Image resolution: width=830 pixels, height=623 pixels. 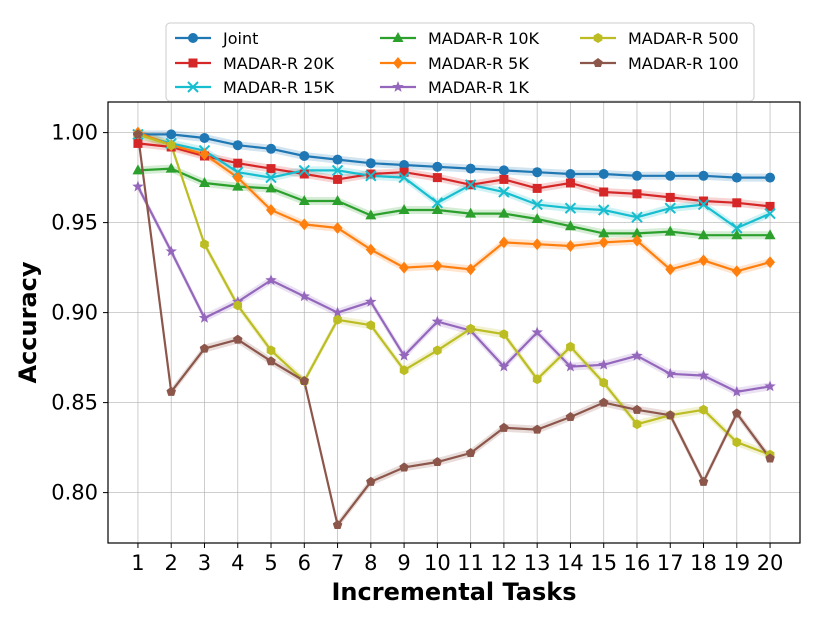 What do you see at coordinates (703, 563) in the screenshot?
I see `x-tick-label: 18` at bounding box center [703, 563].